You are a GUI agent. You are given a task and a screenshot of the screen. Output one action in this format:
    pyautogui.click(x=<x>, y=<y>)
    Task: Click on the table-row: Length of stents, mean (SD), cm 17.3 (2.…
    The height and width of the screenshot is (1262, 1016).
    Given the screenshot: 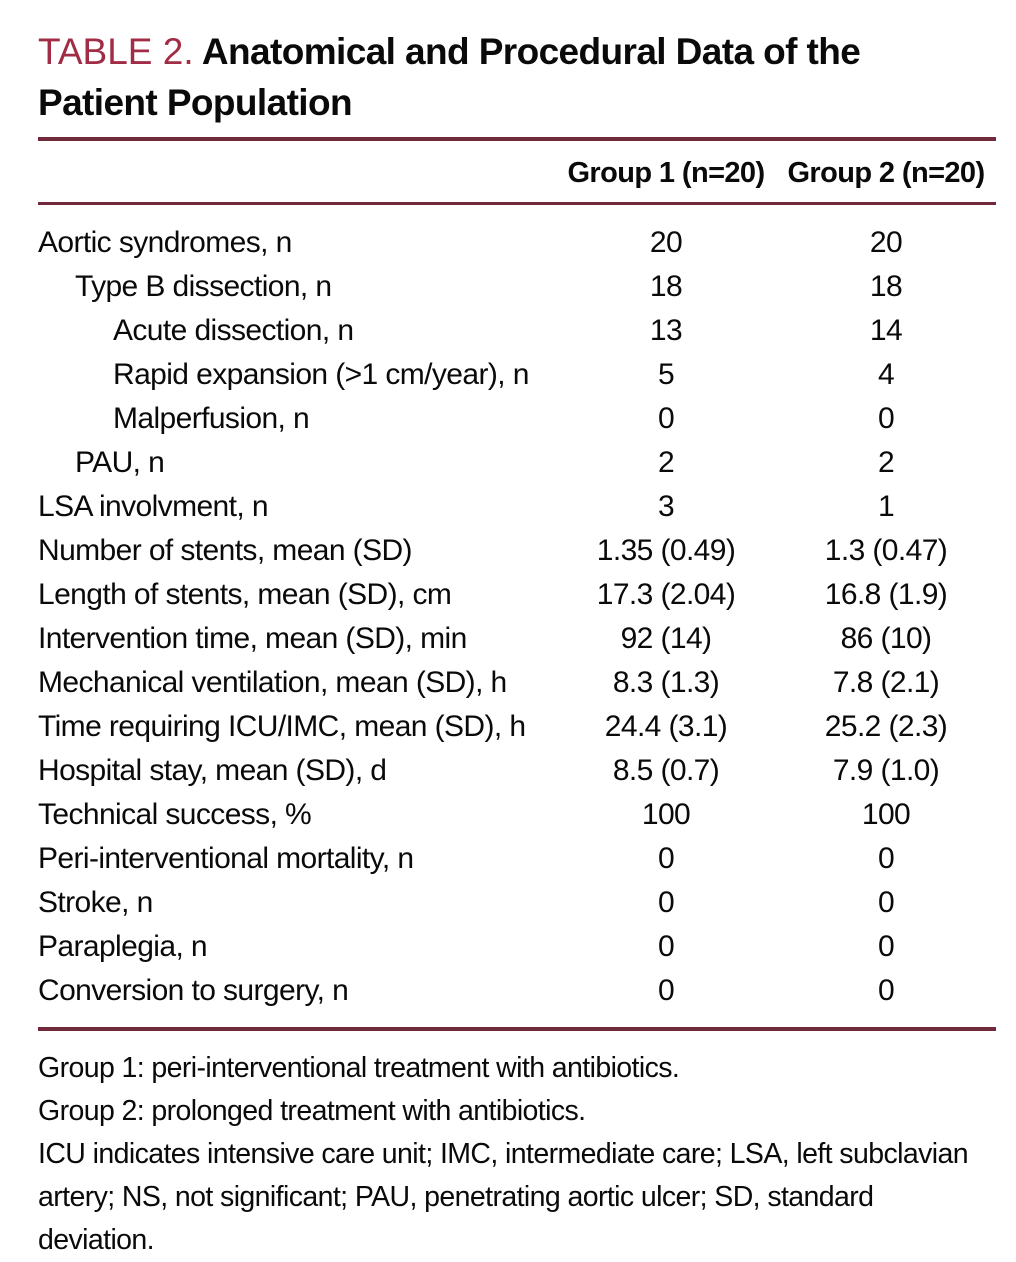 What is the action you would take?
    pyautogui.click(x=517, y=595)
    